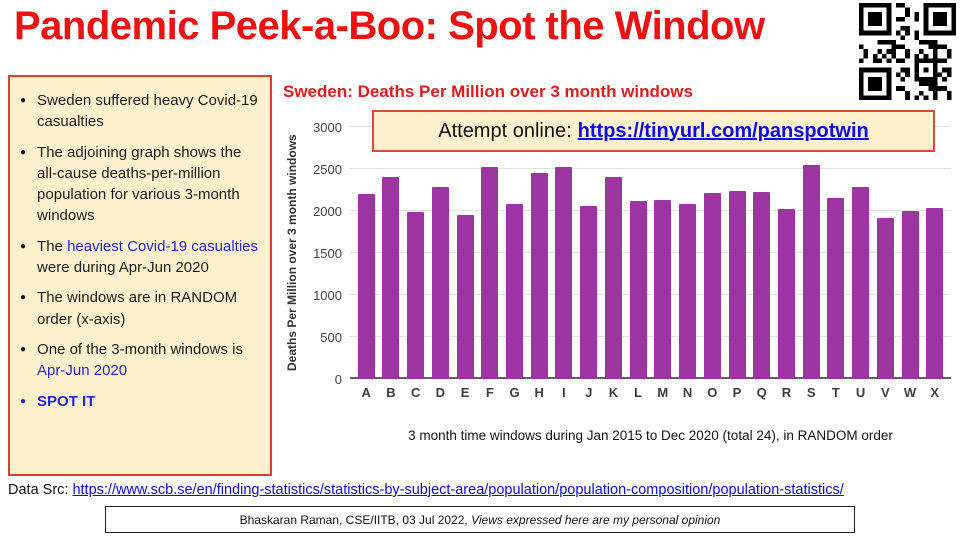 The width and height of the screenshot is (960, 540). What do you see at coordinates (811, 392) in the screenshot?
I see `x-tick-label: S` at bounding box center [811, 392].